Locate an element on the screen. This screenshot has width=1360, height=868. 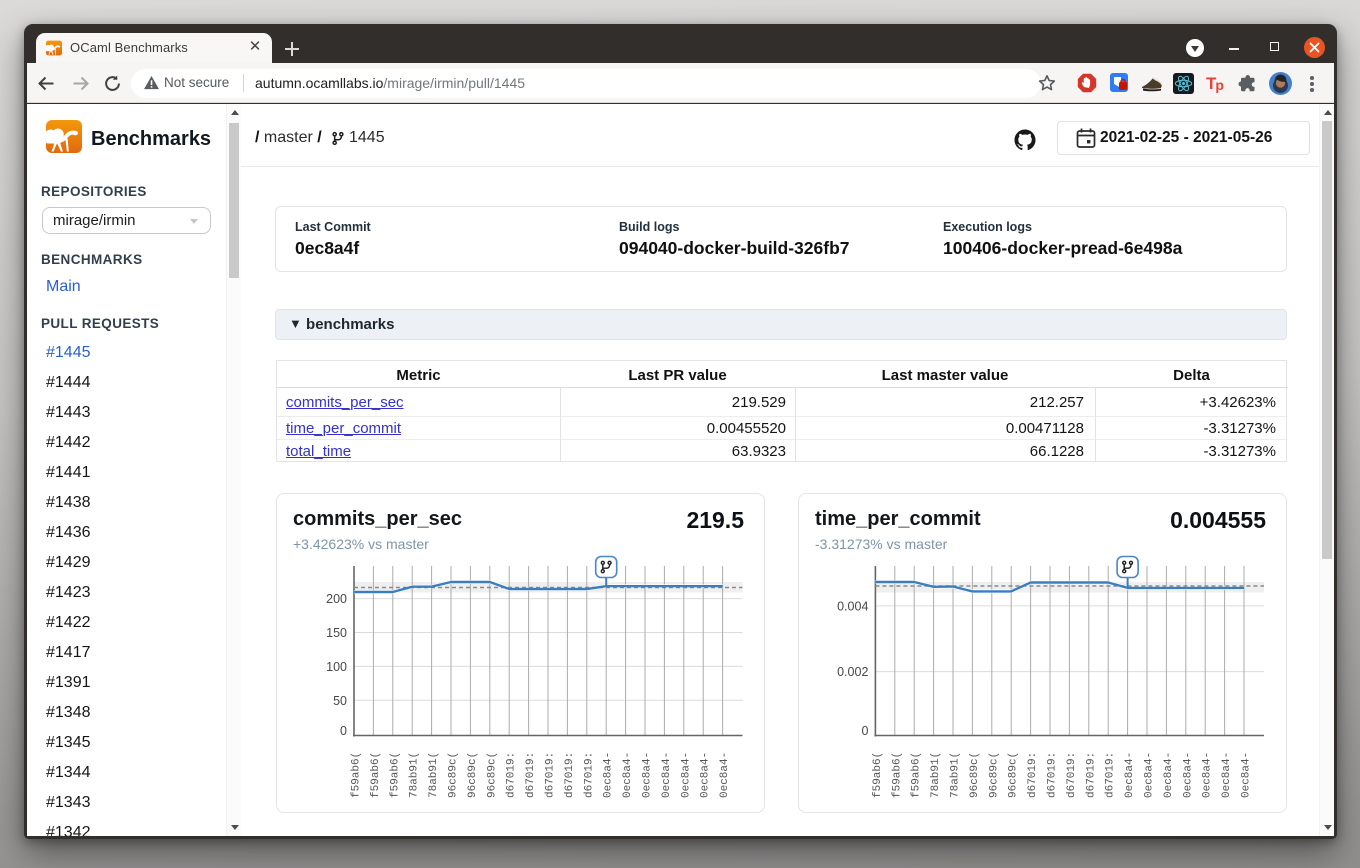
svg-text: 0.004 is located at coordinates (852, 606).